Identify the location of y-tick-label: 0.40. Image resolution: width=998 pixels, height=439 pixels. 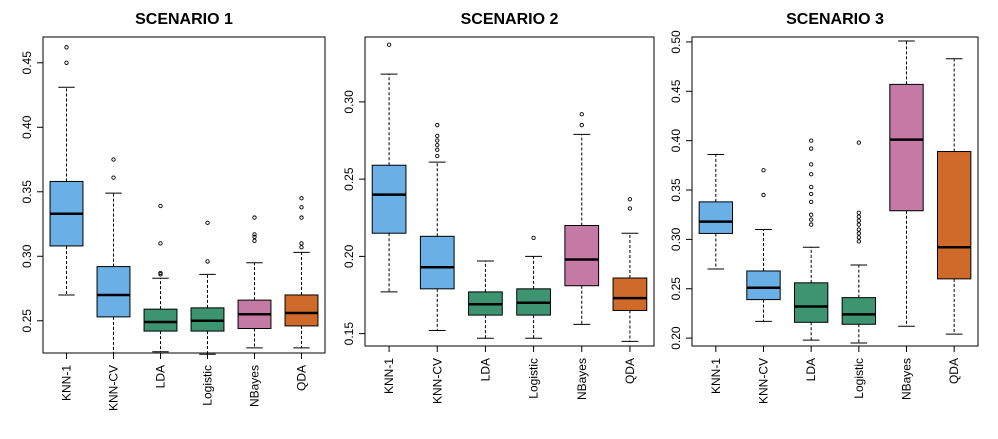
(27, 127).